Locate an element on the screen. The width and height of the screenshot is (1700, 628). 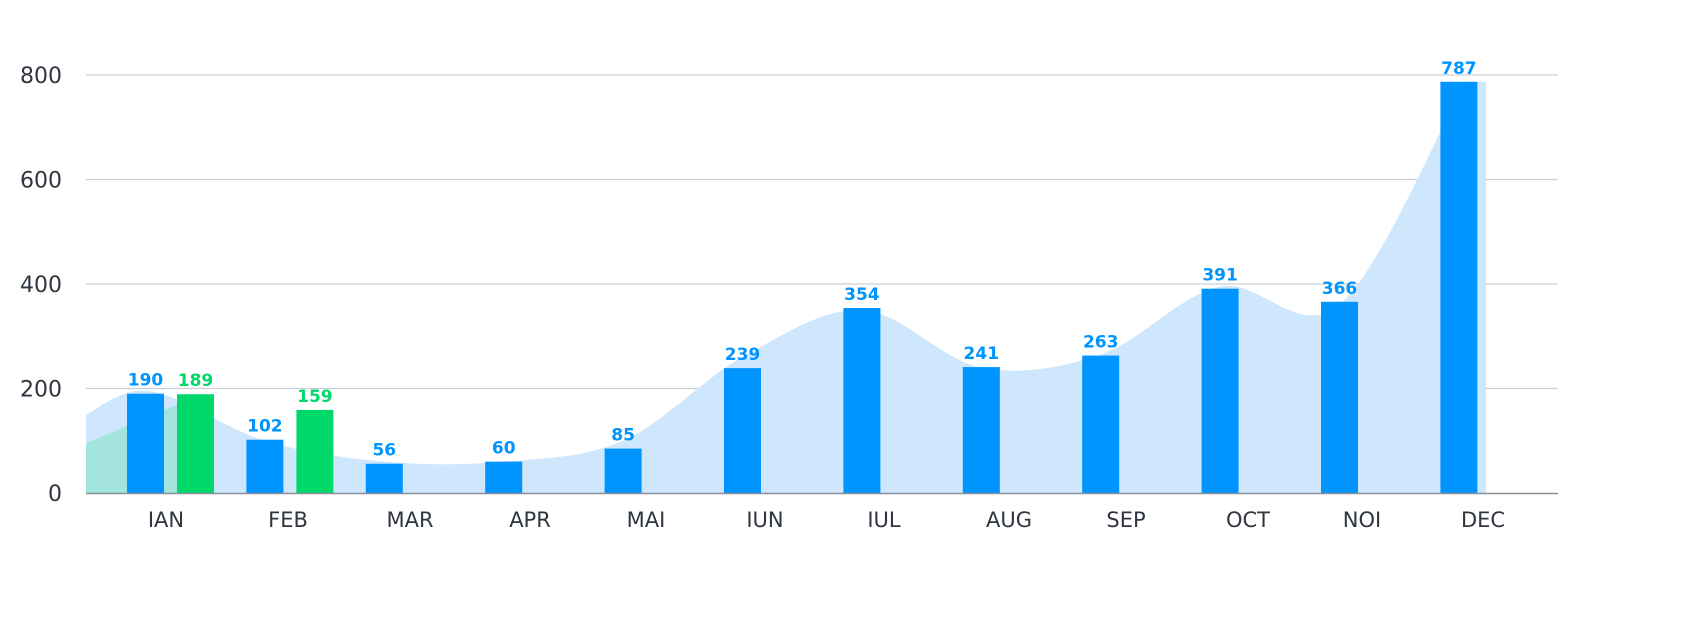
data-label: 263 is located at coordinates (1101, 343).